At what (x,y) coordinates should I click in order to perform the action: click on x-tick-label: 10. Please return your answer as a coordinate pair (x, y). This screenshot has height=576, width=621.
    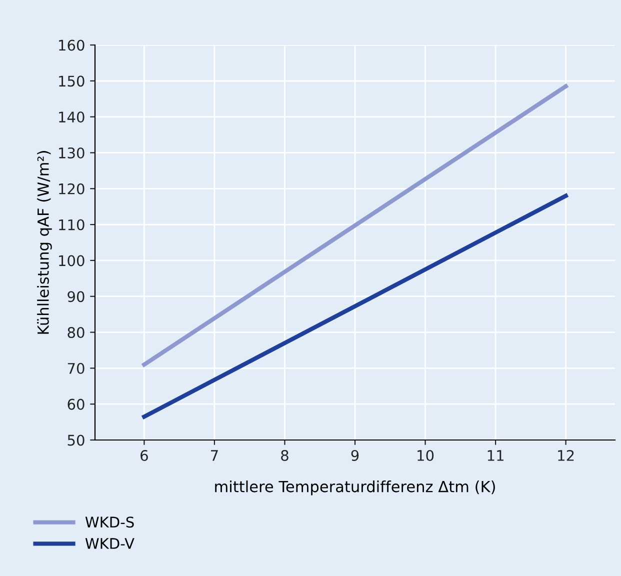
    Looking at the image, I should click on (426, 456).